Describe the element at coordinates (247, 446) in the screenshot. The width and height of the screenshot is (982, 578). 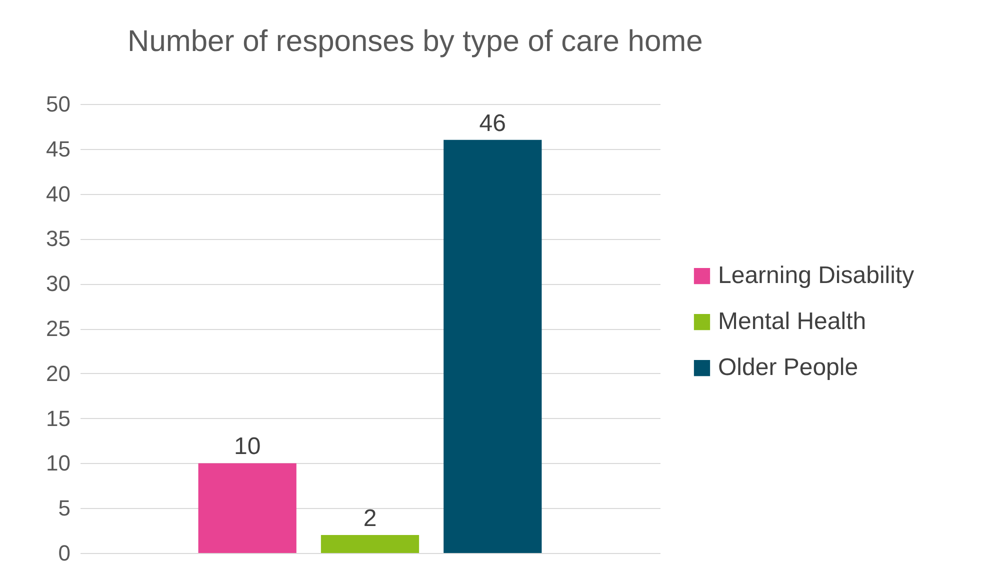
I see `data-label: 10` at that location.